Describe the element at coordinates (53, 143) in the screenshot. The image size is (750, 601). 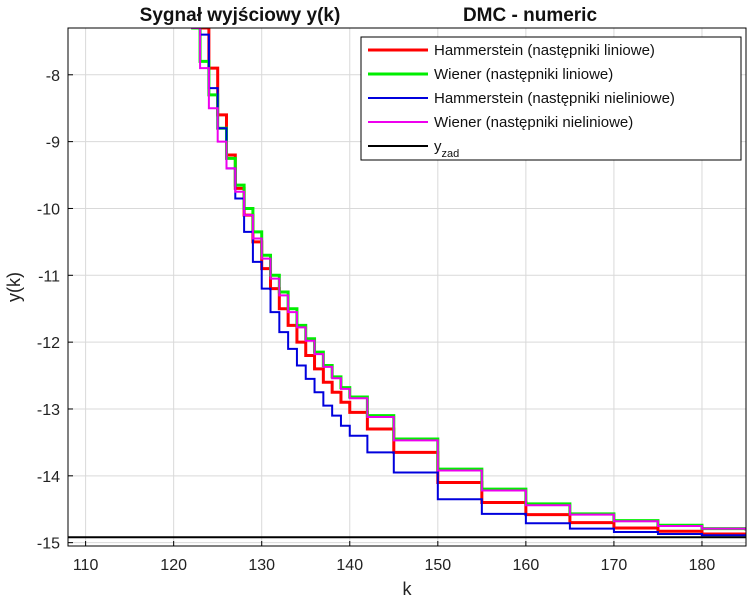
I see `y-tick-label: -9` at that location.